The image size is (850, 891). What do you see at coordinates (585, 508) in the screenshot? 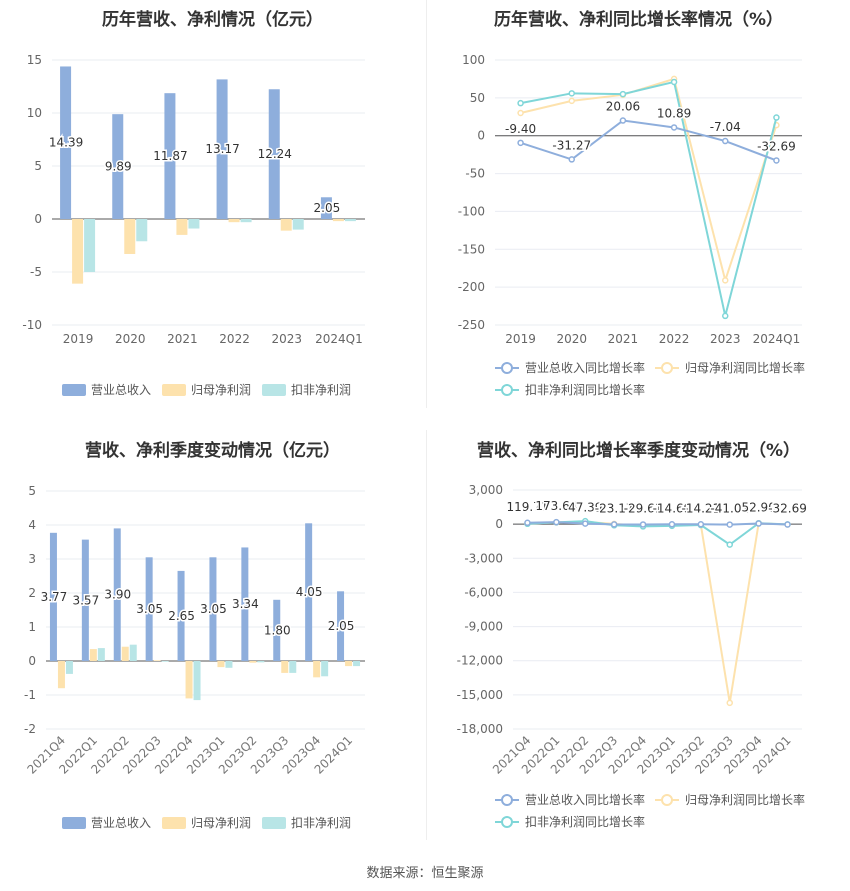
I see `data-label: 47.39` at bounding box center [585, 508].